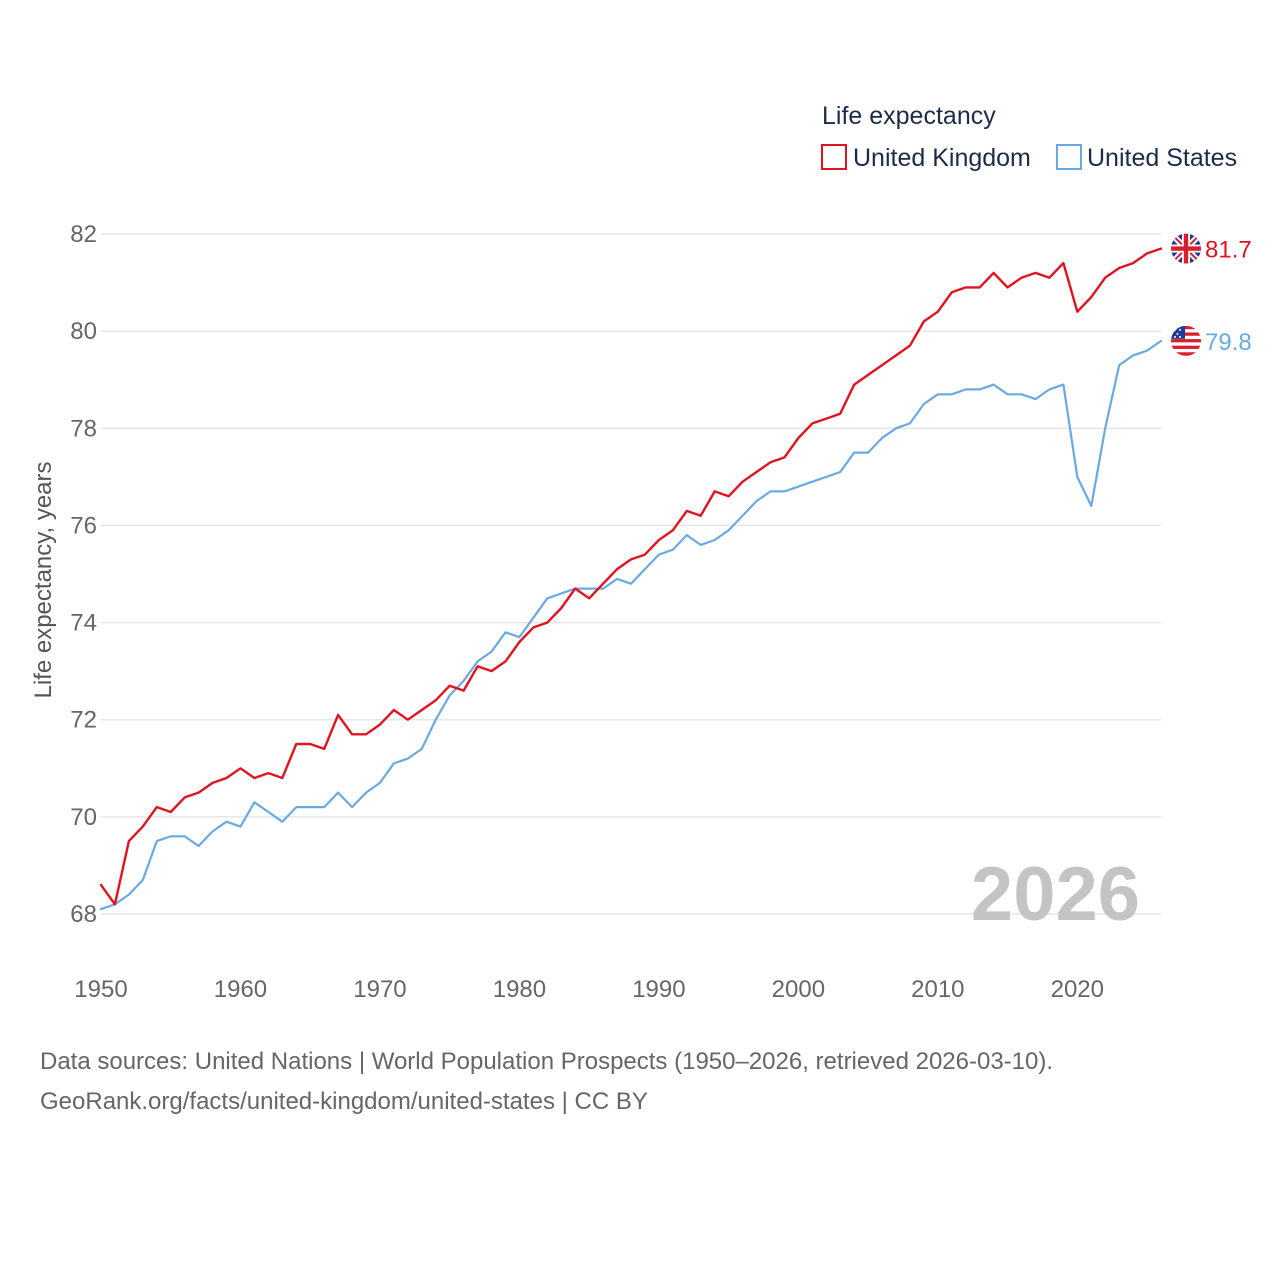  What do you see at coordinates (1077, 989) in the screenshot?
I see `x-tick-label: 2020` at bounding box center [1077, 989].